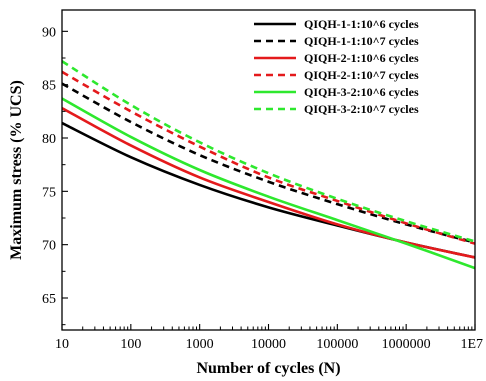 Image resolution: width=486 pixels, height=381 pixels. Describe the element at coordinates (16, 170) in the screenshot. I see `y-axis-label: Maximum stress (% UCS)` at that location.